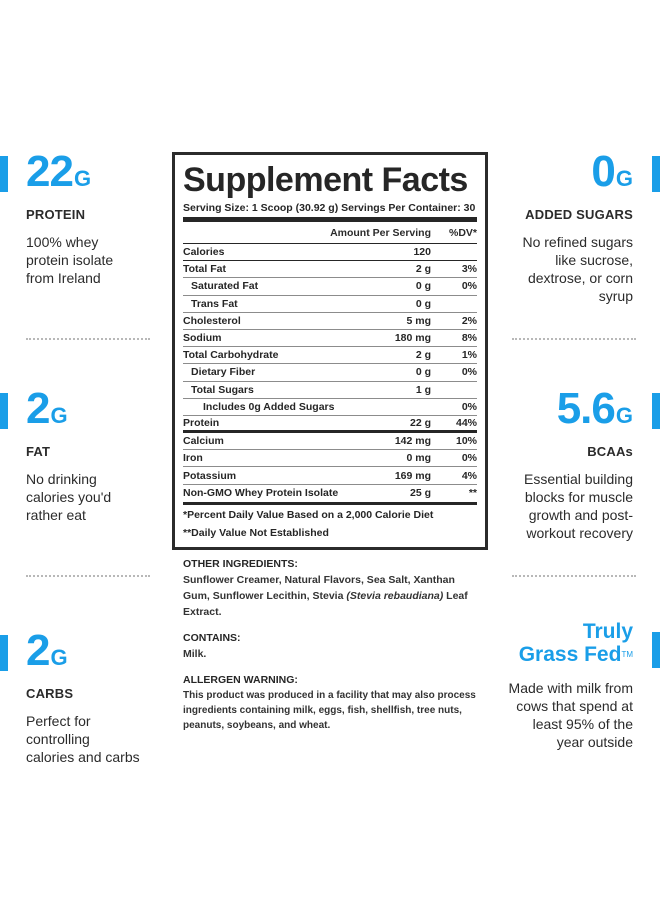  Describe the element at coordinates (330, 356) in the screenshot. I see `nutrient-row: Total Carbohydrate 2 g 1%` at that location.